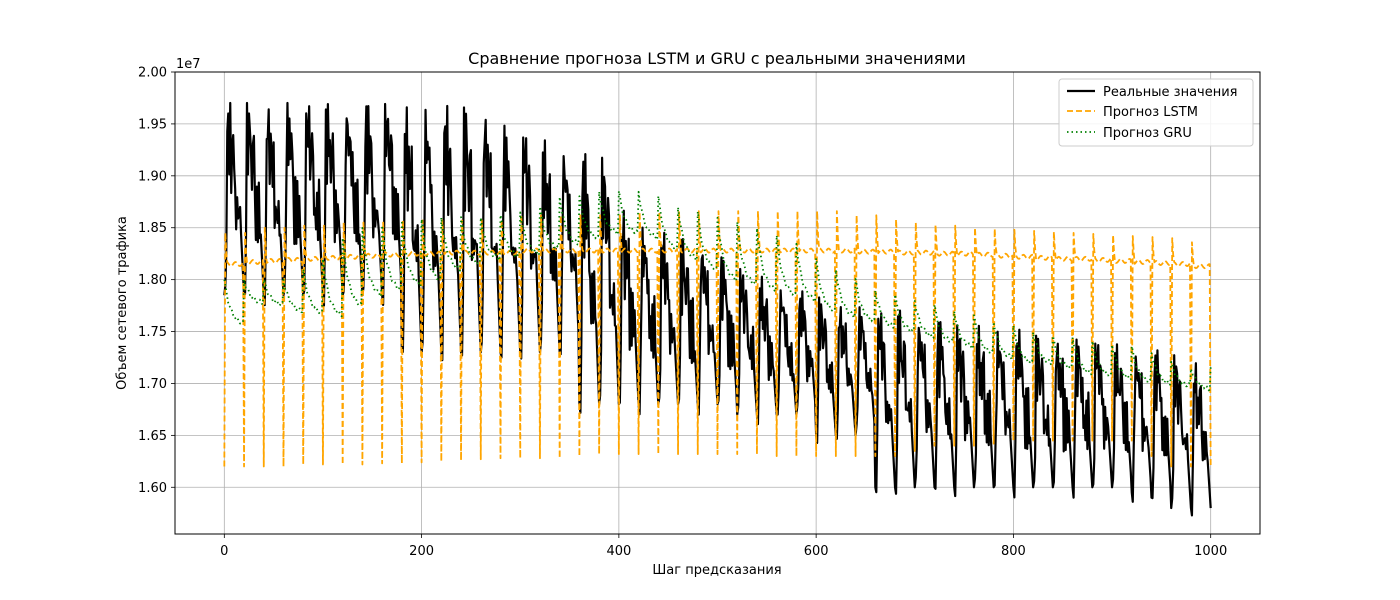  Describe the element at coordinates (152, 280) in the screenshot. I see `y-tick-label: 1.80` at that location.